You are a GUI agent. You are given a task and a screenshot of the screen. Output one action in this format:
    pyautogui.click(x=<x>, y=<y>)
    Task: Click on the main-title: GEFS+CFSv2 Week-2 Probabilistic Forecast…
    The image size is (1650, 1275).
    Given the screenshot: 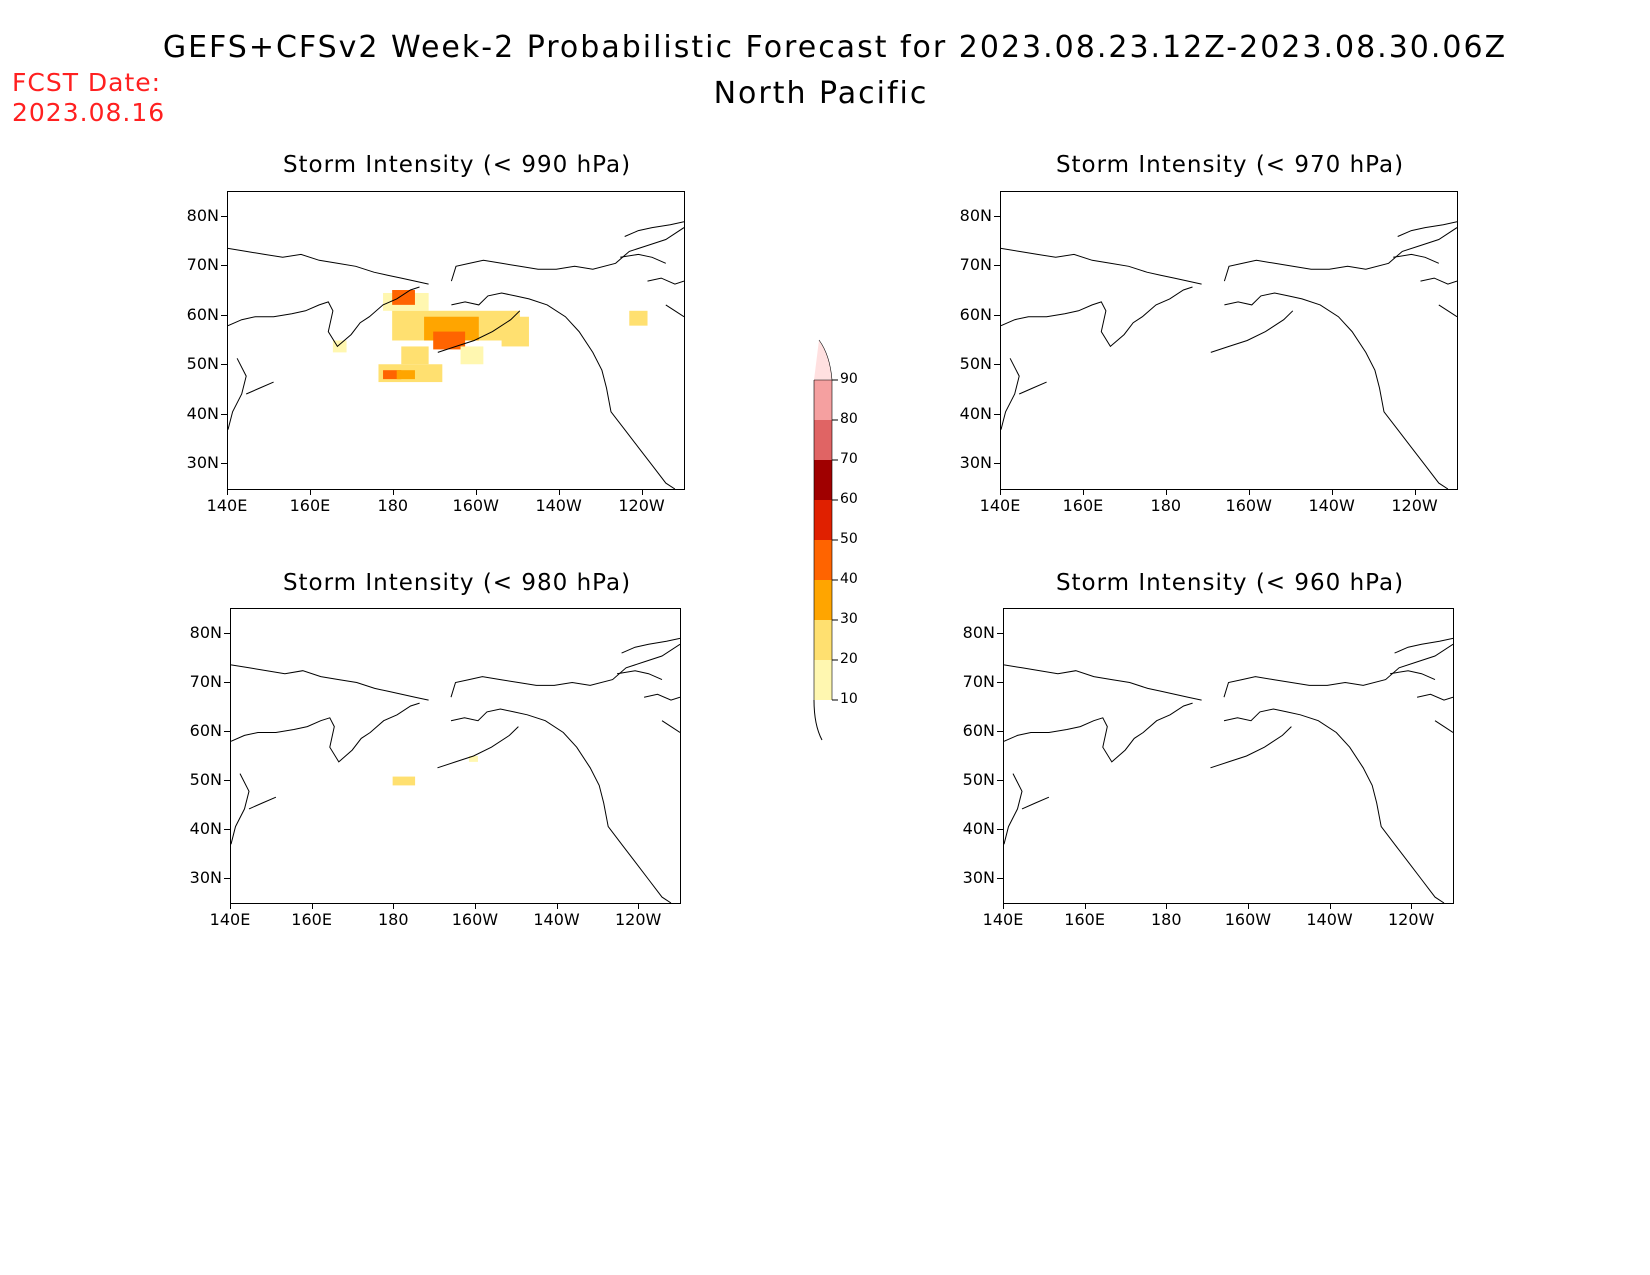 What is the action you would take?
    pyautogui.click(x=835, y=47)
    